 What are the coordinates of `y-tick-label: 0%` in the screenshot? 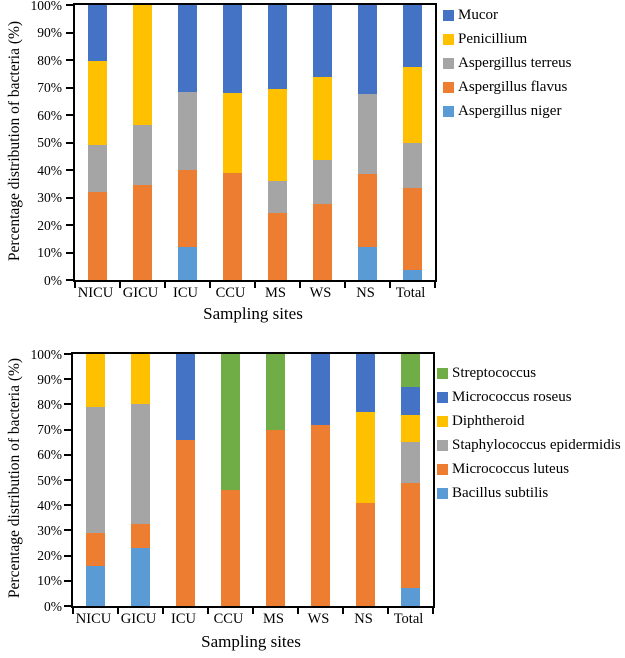 It's located at (53, 606).